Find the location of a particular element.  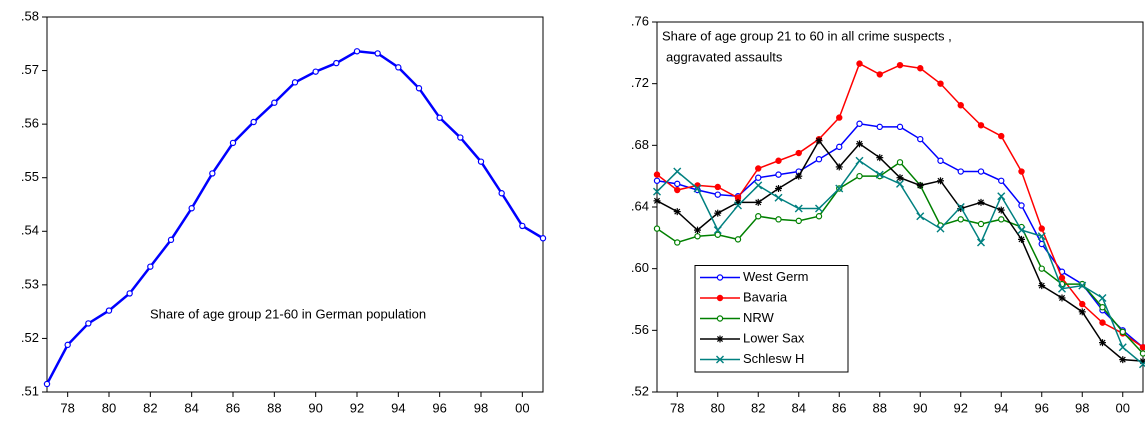

x-tick-label: 00 is located at coordinates (522, 407).